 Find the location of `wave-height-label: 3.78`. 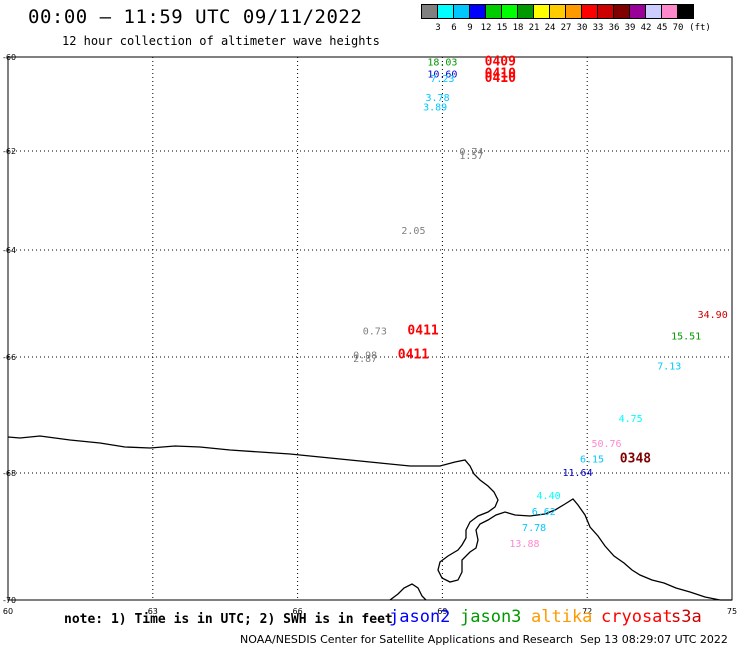

wave-height-label: 3.78 is located at coordinates (438, 98).